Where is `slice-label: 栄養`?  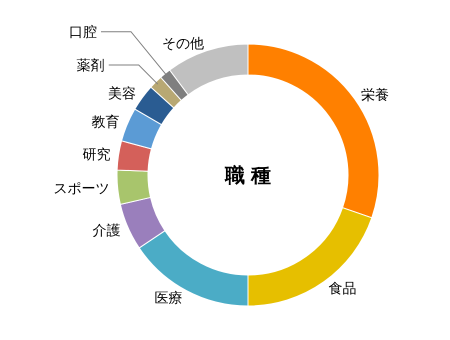
slice-label: 栄養 is located at coordinates (375, 94).